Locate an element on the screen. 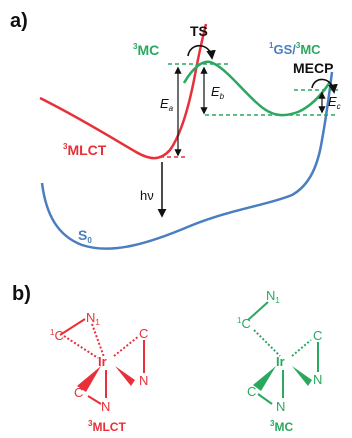  ea-label: Ea is located at coordinates (167, 104).